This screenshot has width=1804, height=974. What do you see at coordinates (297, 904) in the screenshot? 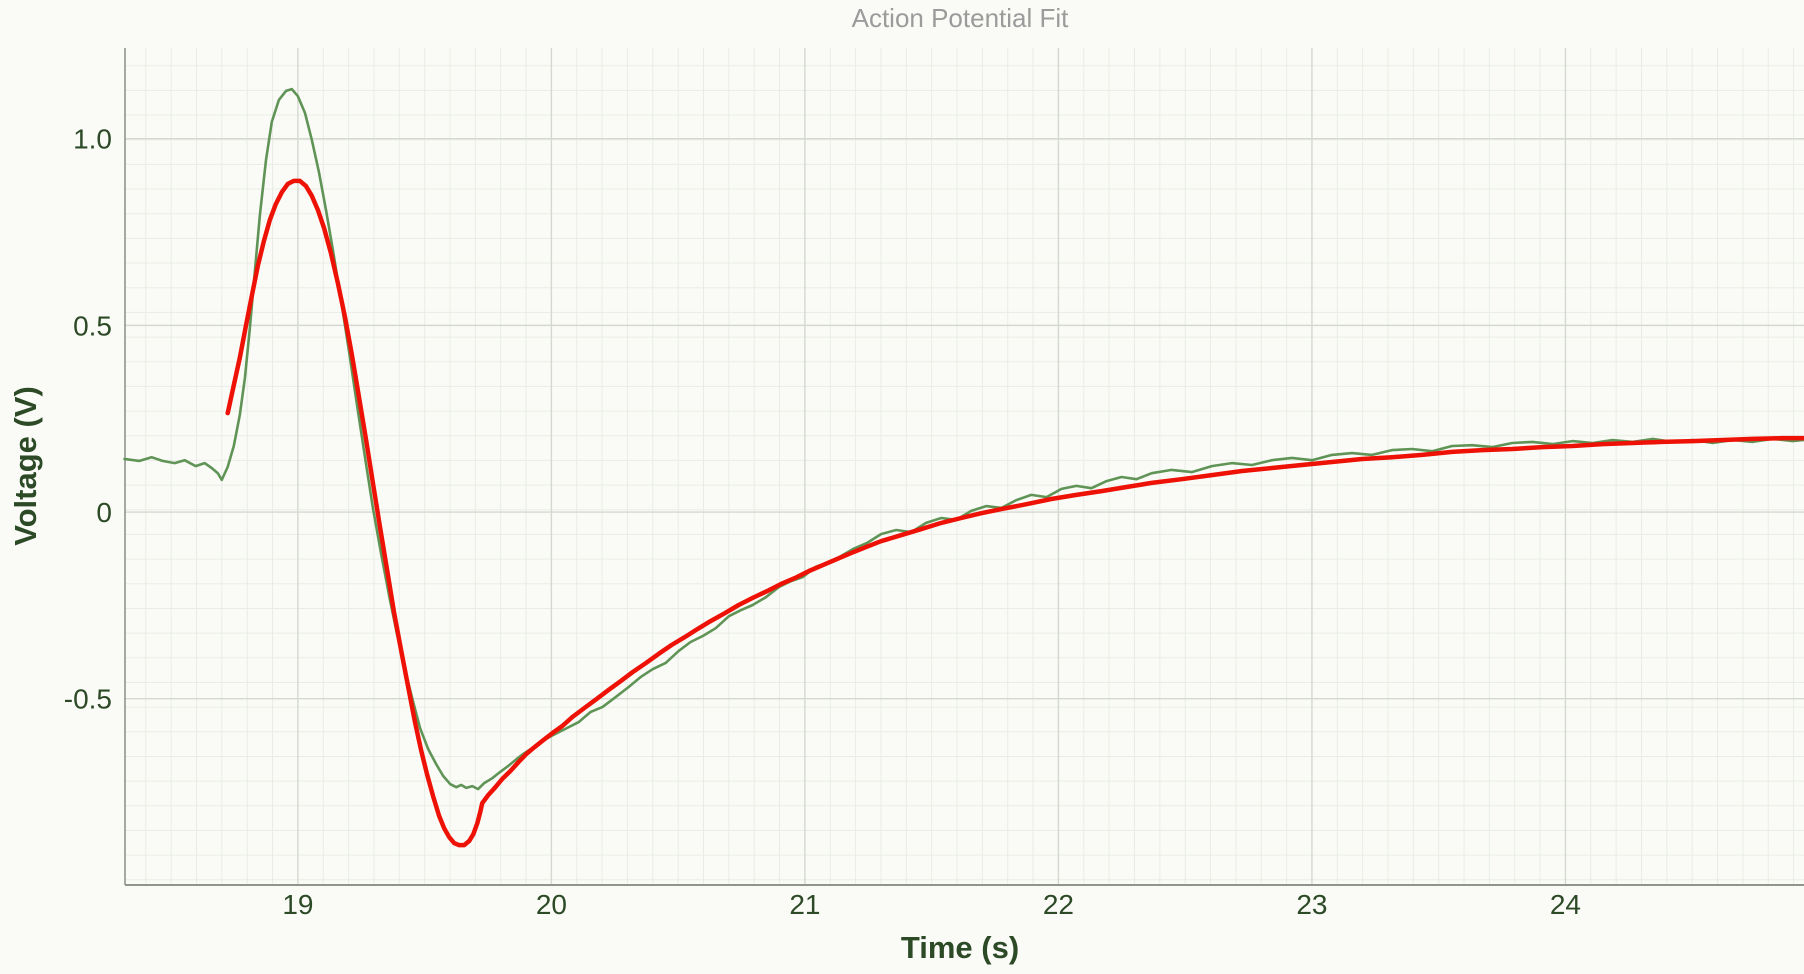
I see `x-tick-label: 19` at bounding box center [297, 904].